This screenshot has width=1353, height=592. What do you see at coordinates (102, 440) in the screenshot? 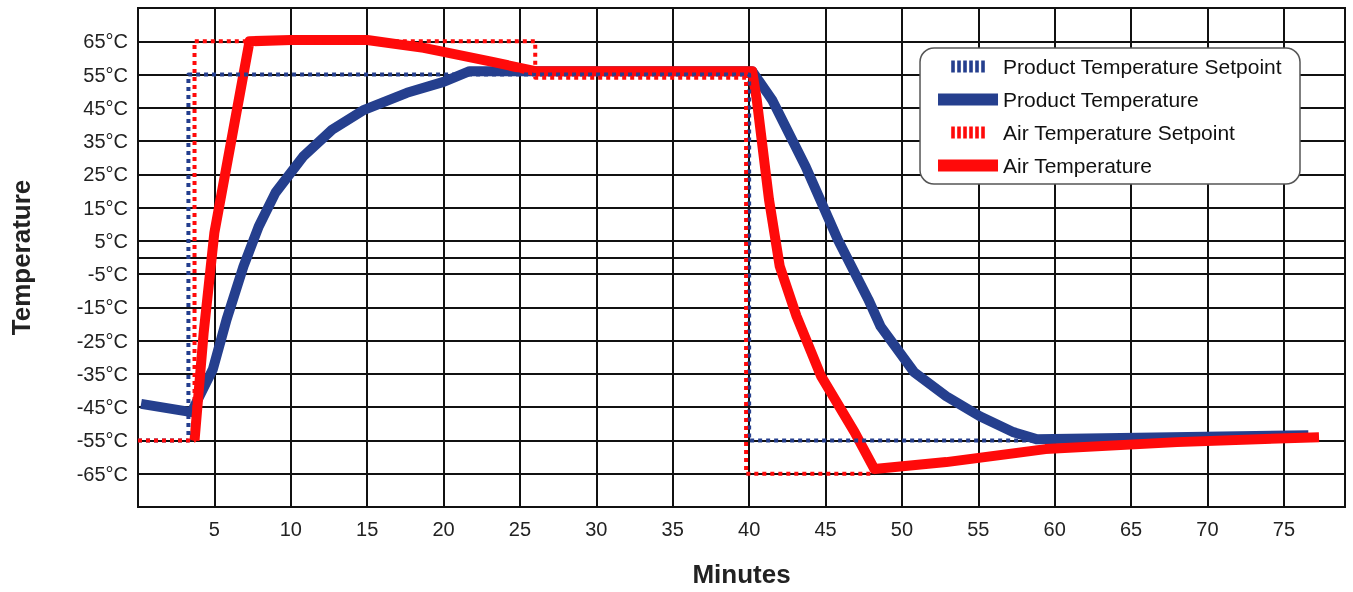
I see `y-tick-label: -55°C` at bounding box center [102, 440].